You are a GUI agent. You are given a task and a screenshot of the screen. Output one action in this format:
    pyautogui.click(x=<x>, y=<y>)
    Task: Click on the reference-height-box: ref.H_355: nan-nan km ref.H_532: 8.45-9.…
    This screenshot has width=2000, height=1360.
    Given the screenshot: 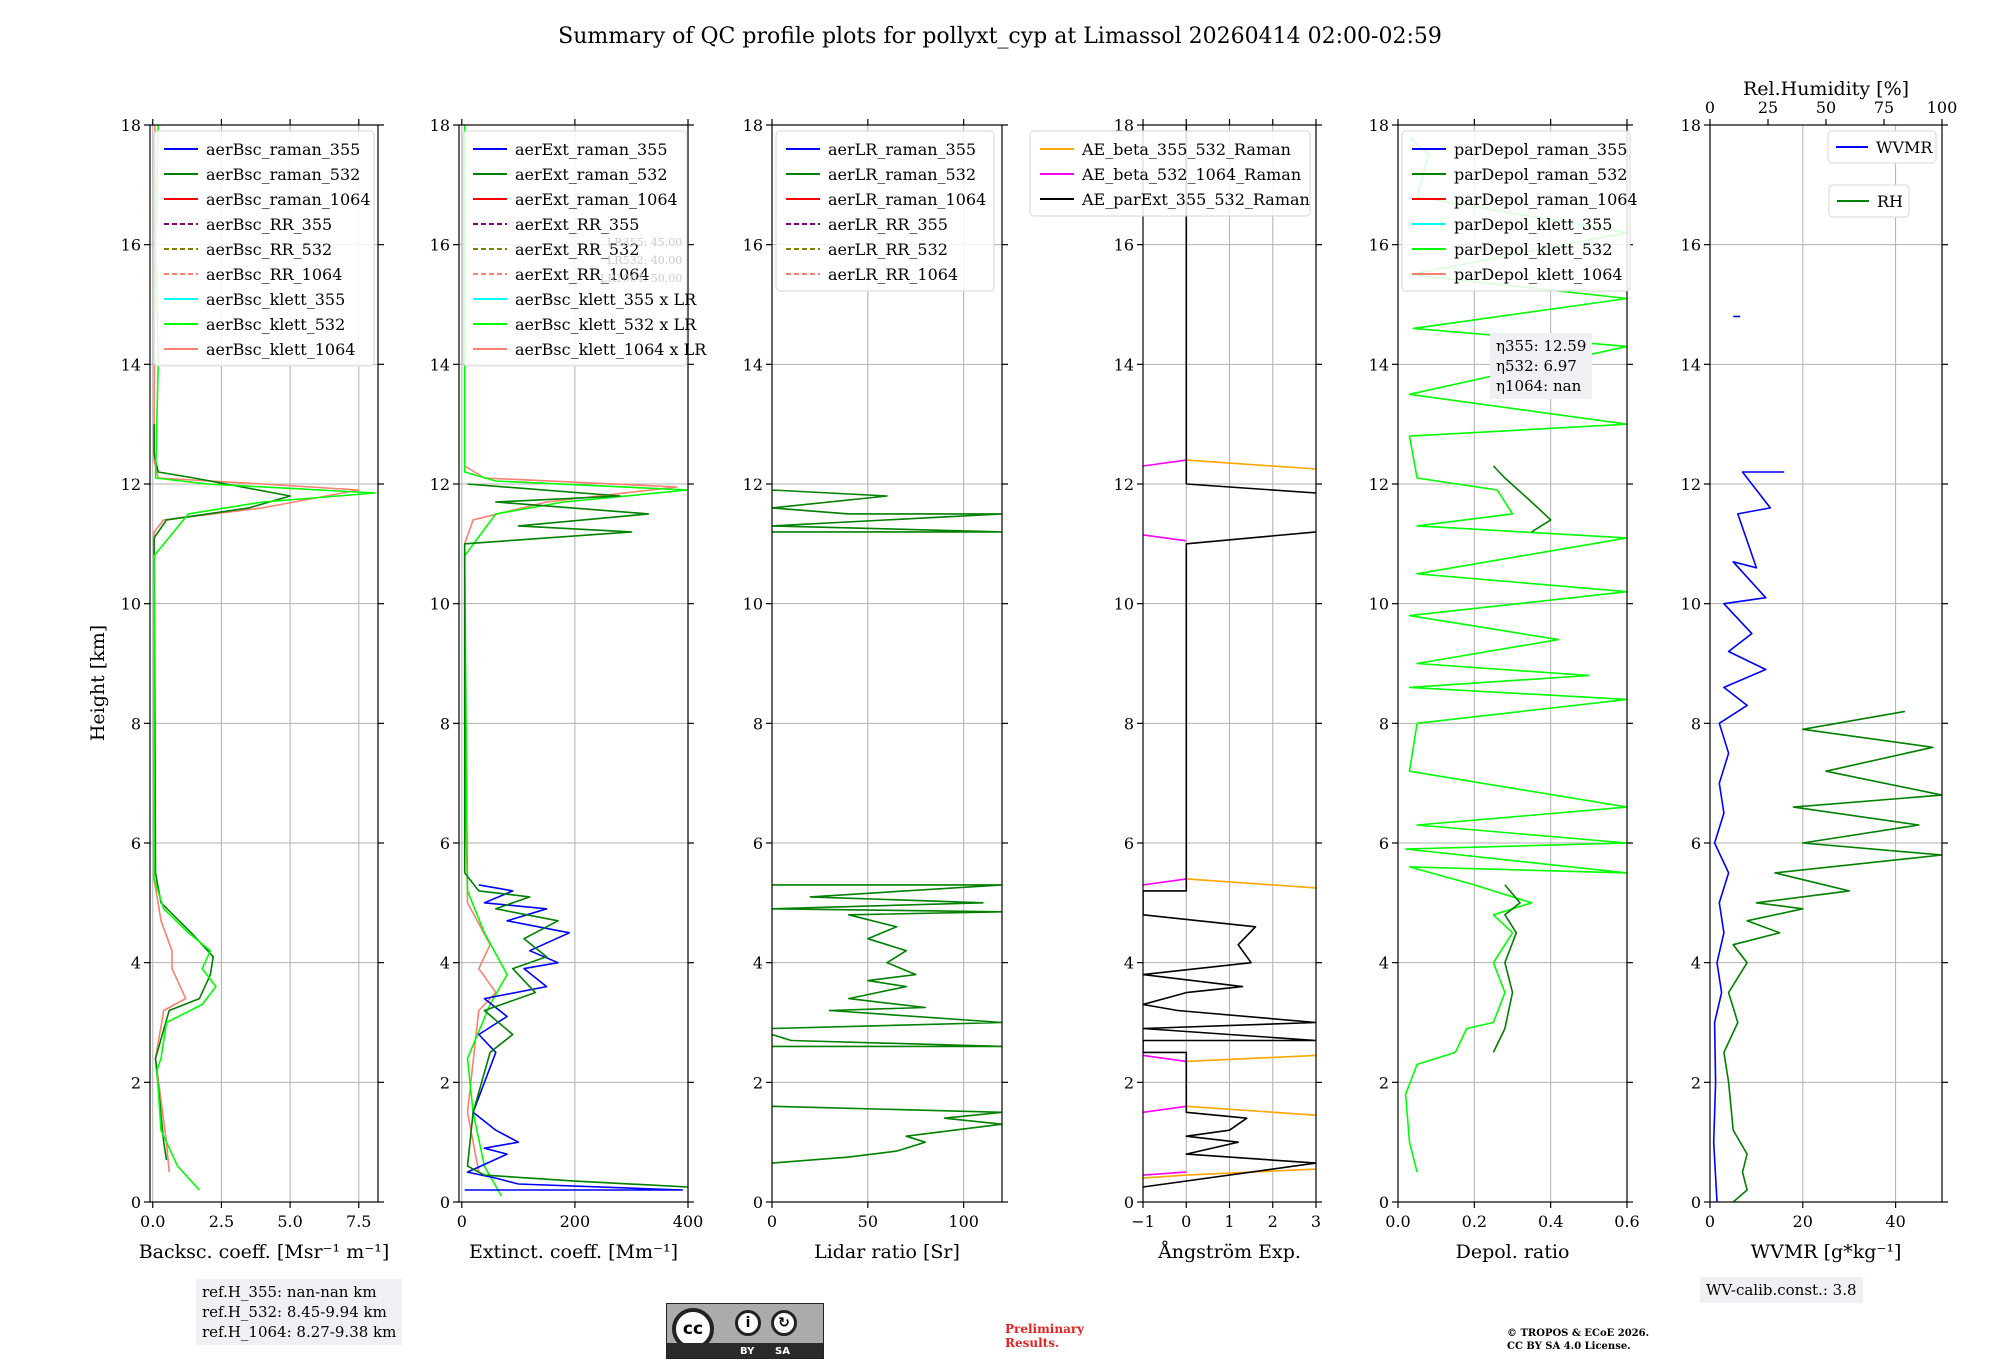 What is the action you would take?
    pyautogui.click(x=299, y=1312)
    